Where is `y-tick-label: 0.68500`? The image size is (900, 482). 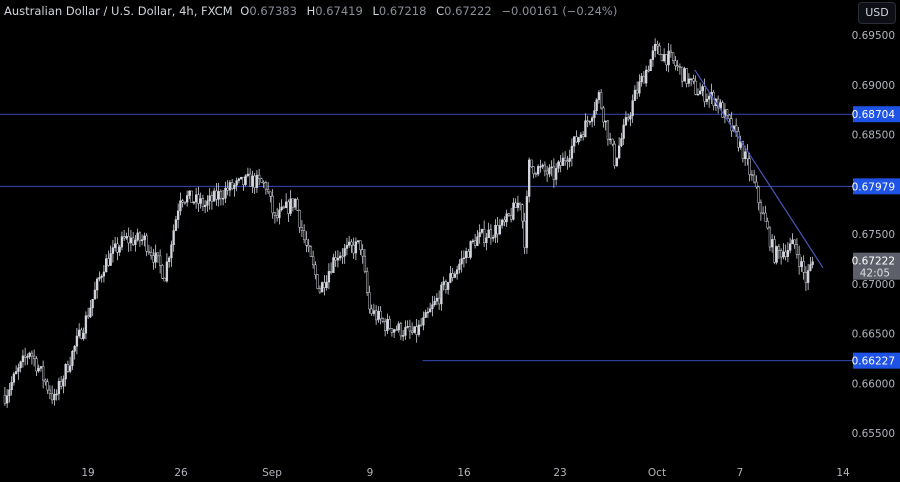
y-tick-label: 0.68500 is located at coordinates (873, 136).